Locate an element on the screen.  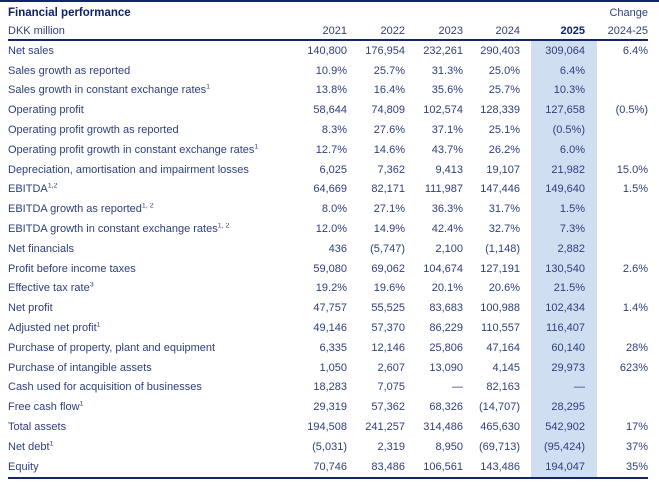
cell-2024: 47,164 is located at coordinates (503, 347).